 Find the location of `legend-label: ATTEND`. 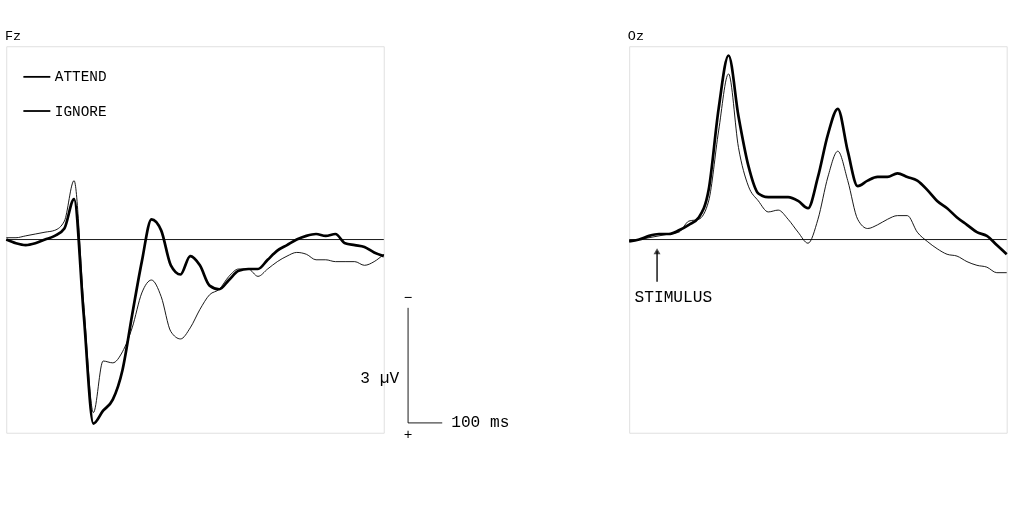

legend-label: ATTEND is located at coordinates (80, 77).